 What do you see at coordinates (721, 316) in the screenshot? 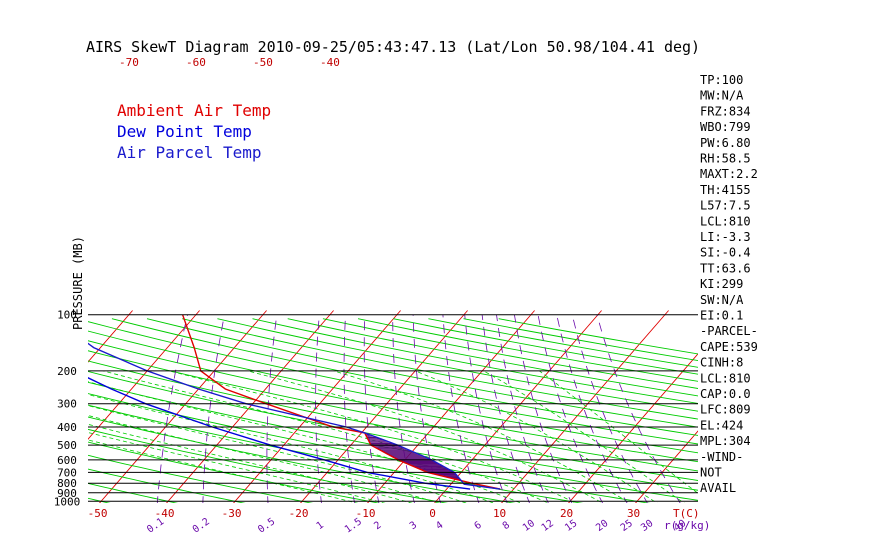
I see `index-ei: EI:0.1` at bounding box center [721, 316].